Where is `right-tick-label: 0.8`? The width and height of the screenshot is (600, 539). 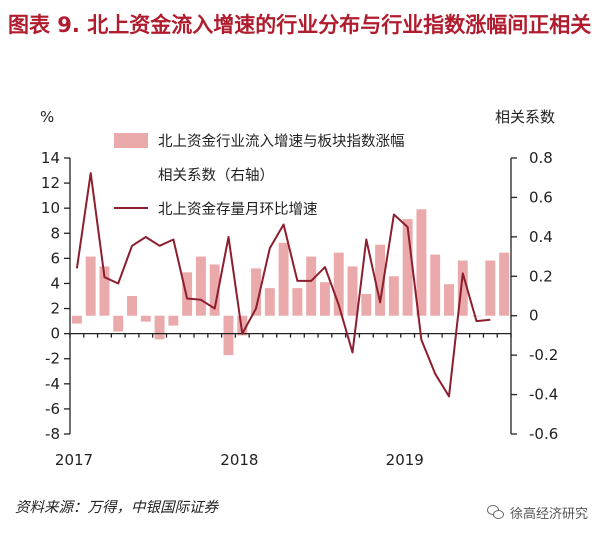 right-tick-label: 0.8 is located at coordinates (541, 158).